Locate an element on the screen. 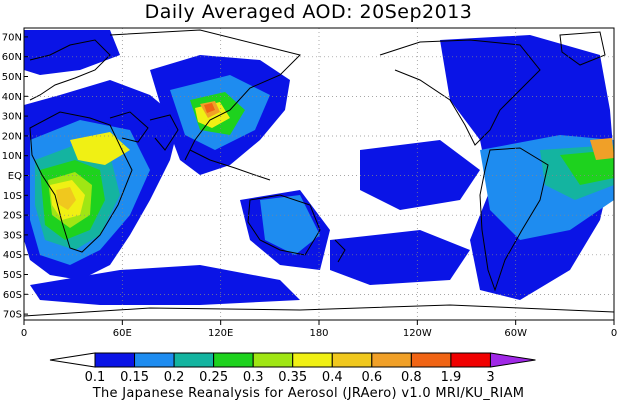 The height and width of the screenshot is (408, 617). coast-arabia is located at coordinates (129, 127).